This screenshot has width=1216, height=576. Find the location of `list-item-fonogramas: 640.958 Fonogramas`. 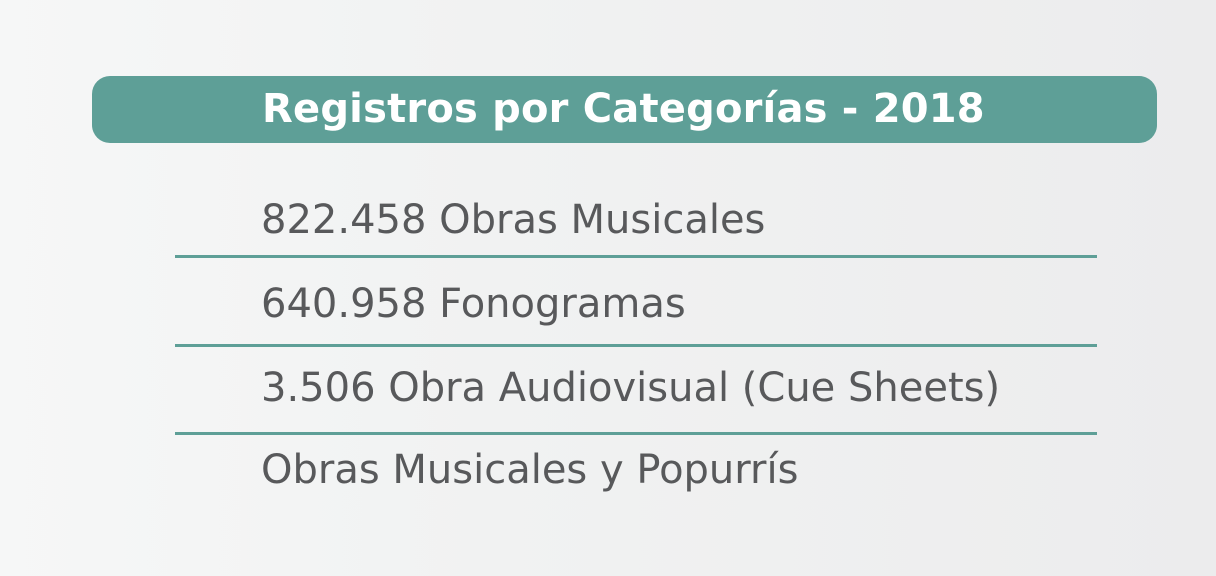

list-item-fonogramas: 640.958 Fonogramas is located at coordinates (473, 304).